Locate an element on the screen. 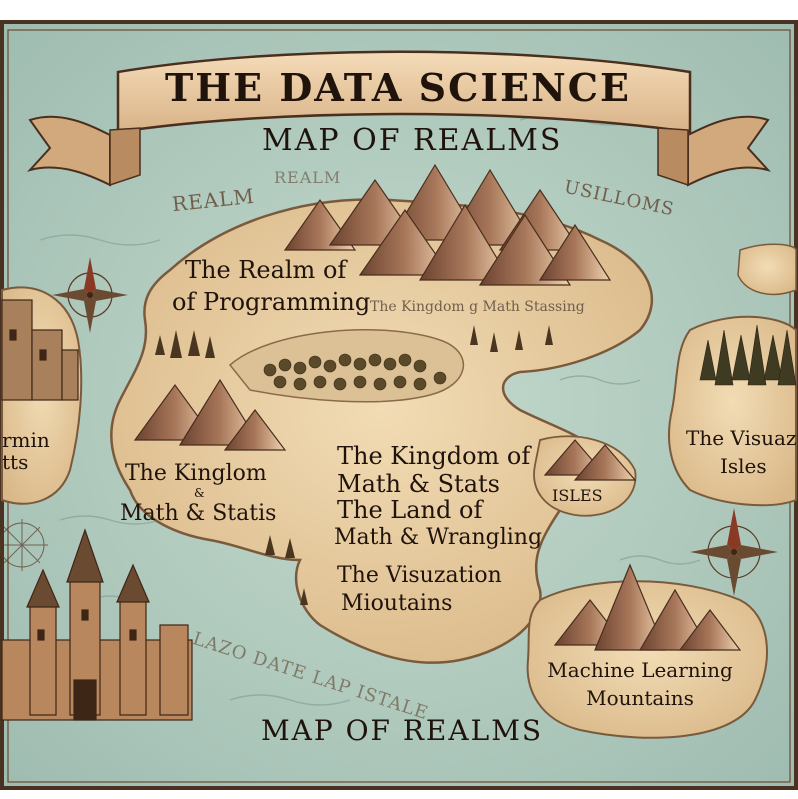  map-title: THE DATA SCIENCE is located at coordinates (397, 87).